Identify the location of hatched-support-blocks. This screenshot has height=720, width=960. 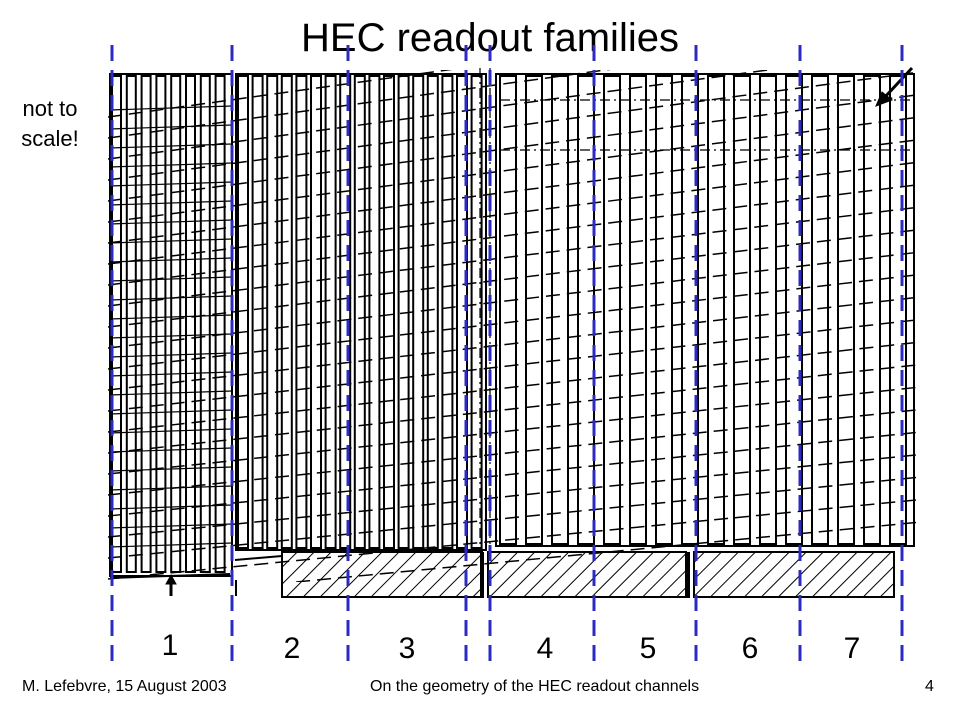
(588, 574).